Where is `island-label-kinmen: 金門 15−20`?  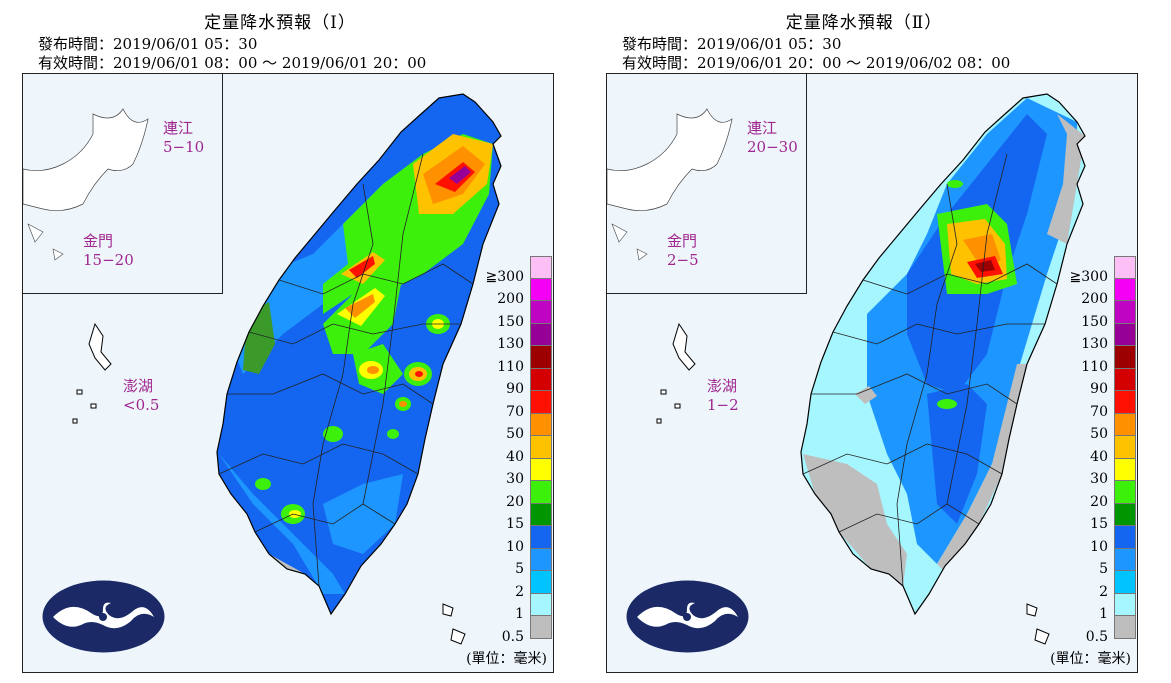
island-label-kinmen: 金門 15−20 is located at coordinates (108, 250).